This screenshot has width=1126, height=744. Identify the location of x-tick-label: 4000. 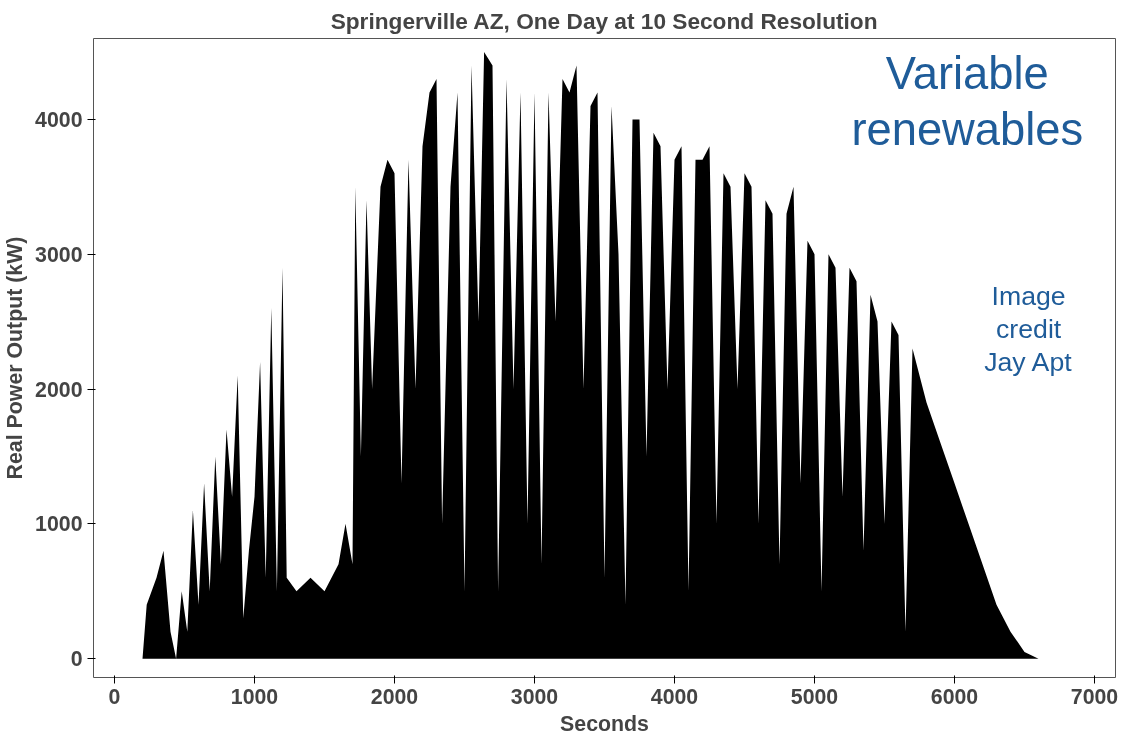
(674, 696).